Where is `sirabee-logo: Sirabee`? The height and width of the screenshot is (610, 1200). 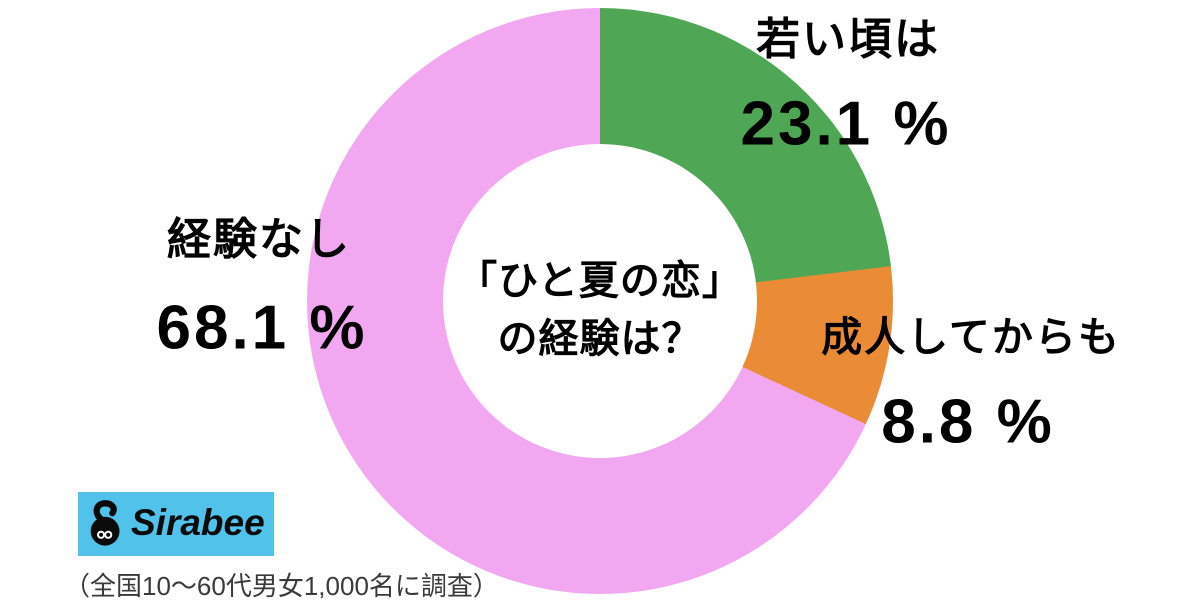 sirabee-logo: Sirabee is located at coordinates (176, 524).